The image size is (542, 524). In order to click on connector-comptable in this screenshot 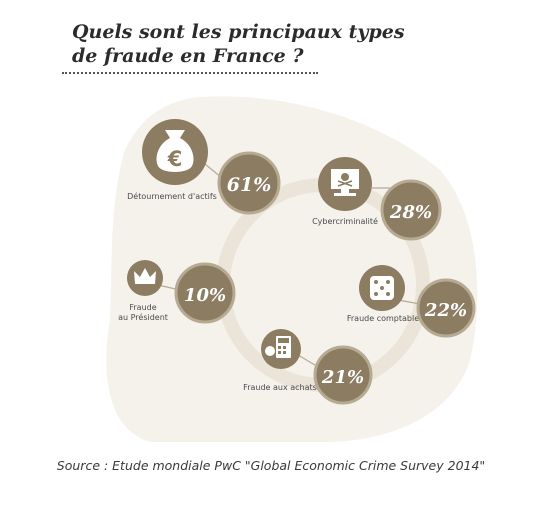, I will do `click(409, 302)`.